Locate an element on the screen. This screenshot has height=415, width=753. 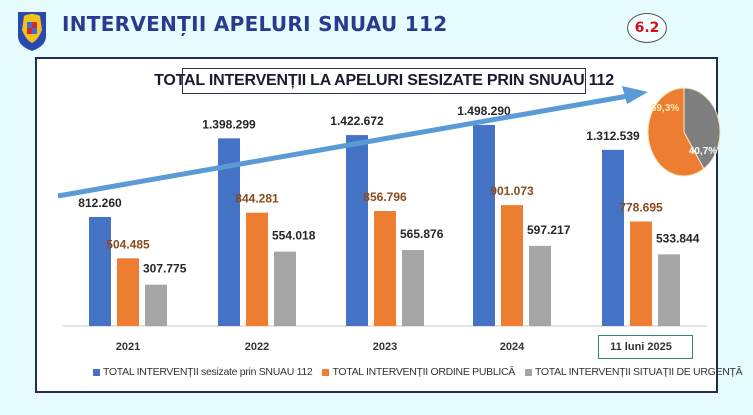
slide-number-badge: 6.2 is located at coordinates (647, 28).